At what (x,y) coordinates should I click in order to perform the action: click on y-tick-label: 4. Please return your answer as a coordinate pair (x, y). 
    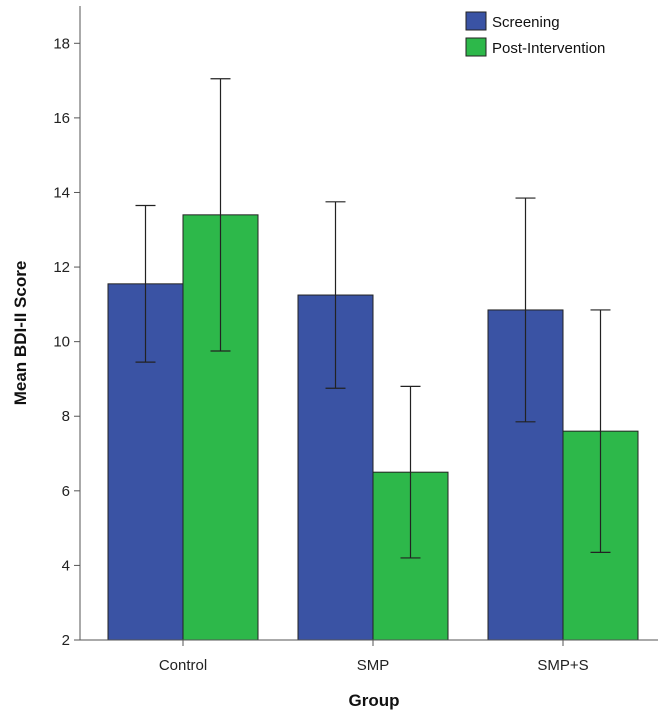
    Looking at the image, I should click on (66, 565).